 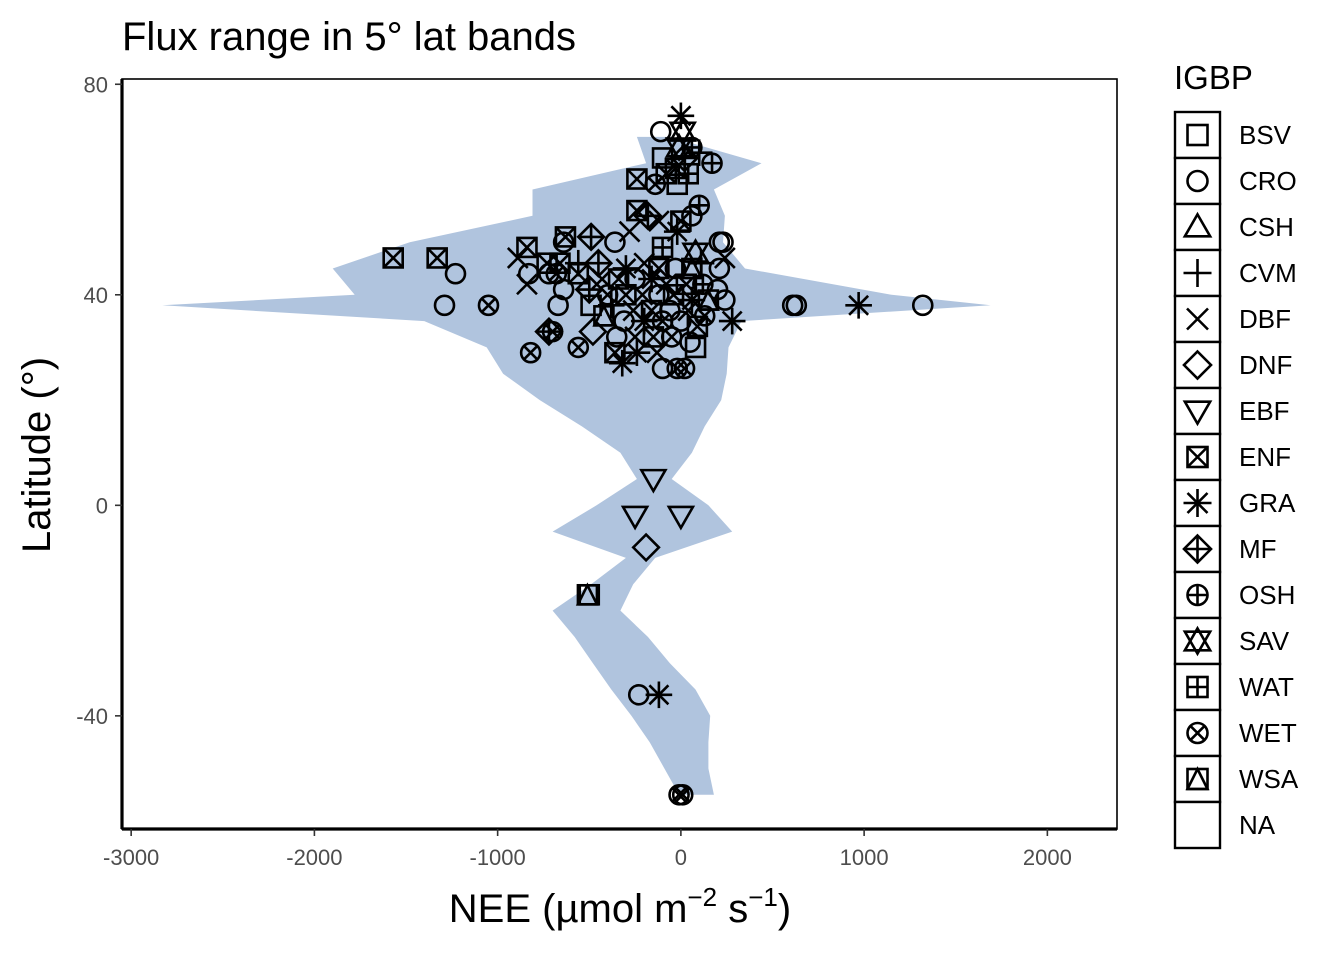 What do you see at coordinates (96, 84) in the screenshot?
I see `y-tick-label: 80` at bounding box center [96, 84].